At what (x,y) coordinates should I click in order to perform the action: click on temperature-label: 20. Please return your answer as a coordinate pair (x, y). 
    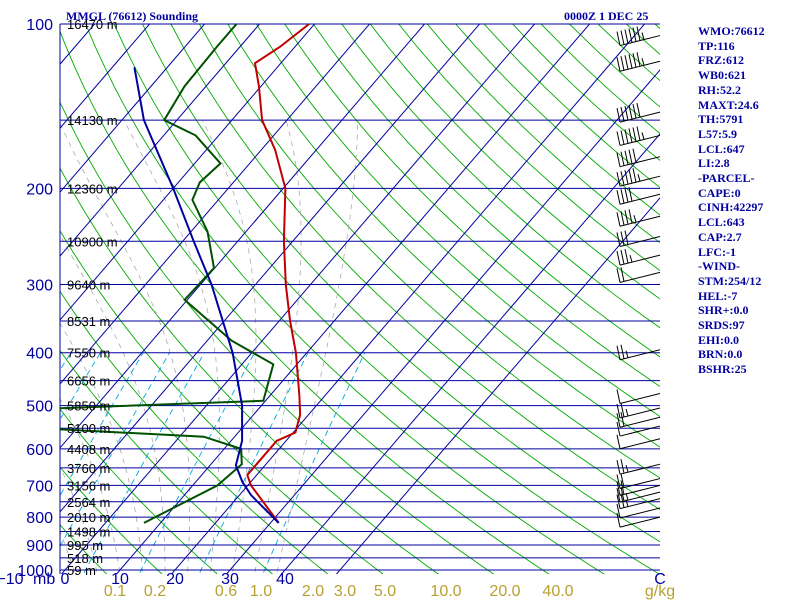
    Looking at the image, I should click on (175, 579).